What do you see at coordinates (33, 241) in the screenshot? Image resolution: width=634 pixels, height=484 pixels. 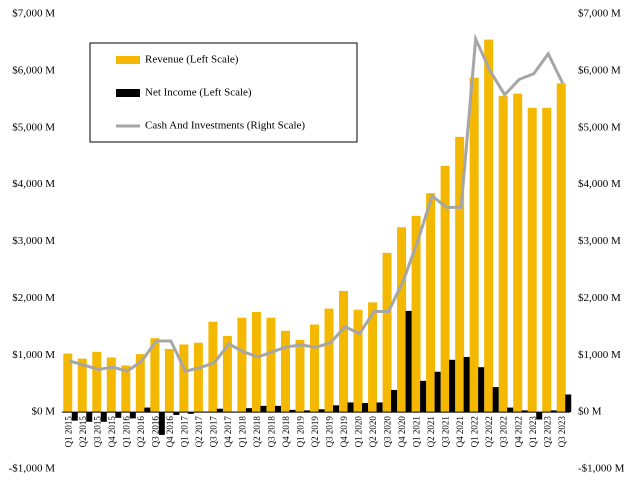 I see `y-tick-label: $3,000 M` at bounding box center [33, 241].